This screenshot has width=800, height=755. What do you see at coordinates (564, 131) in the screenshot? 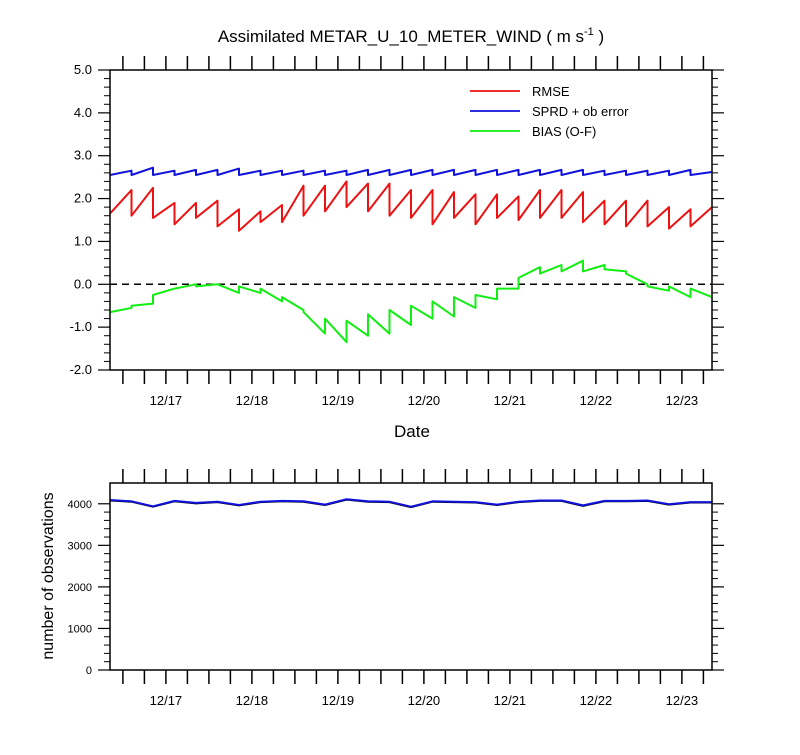
I see `legend-label-bias: BIAS (O-F)` at bounding box center [564, 131].